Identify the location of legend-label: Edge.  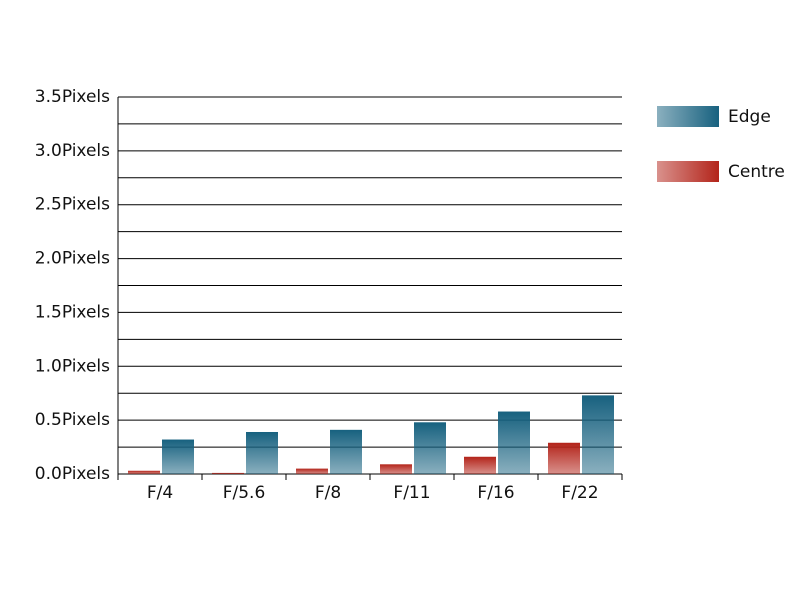
(749, 117).